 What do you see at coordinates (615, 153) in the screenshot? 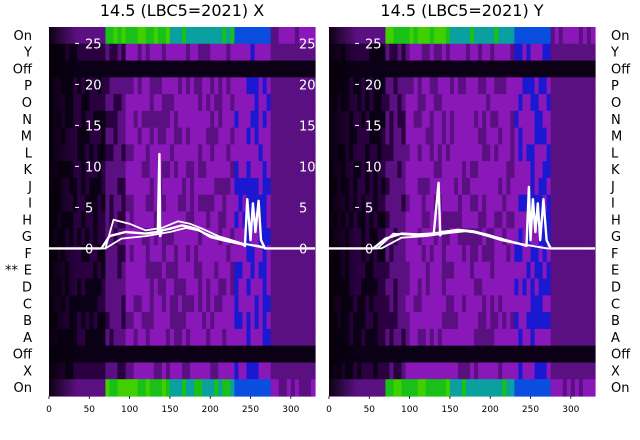
I see `row-label-right: L` at bounding box center [615, 153].